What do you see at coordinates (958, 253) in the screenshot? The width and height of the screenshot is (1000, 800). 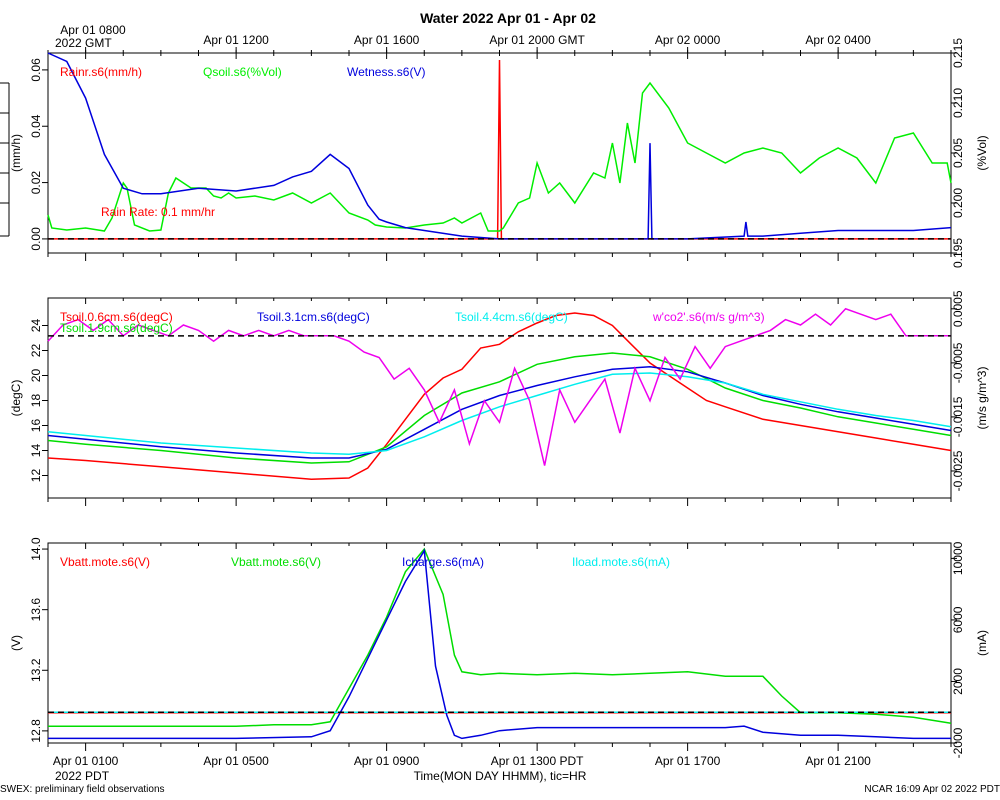 I see `right-axis-tick-label: 0.195` at bounding box center [958, 253].